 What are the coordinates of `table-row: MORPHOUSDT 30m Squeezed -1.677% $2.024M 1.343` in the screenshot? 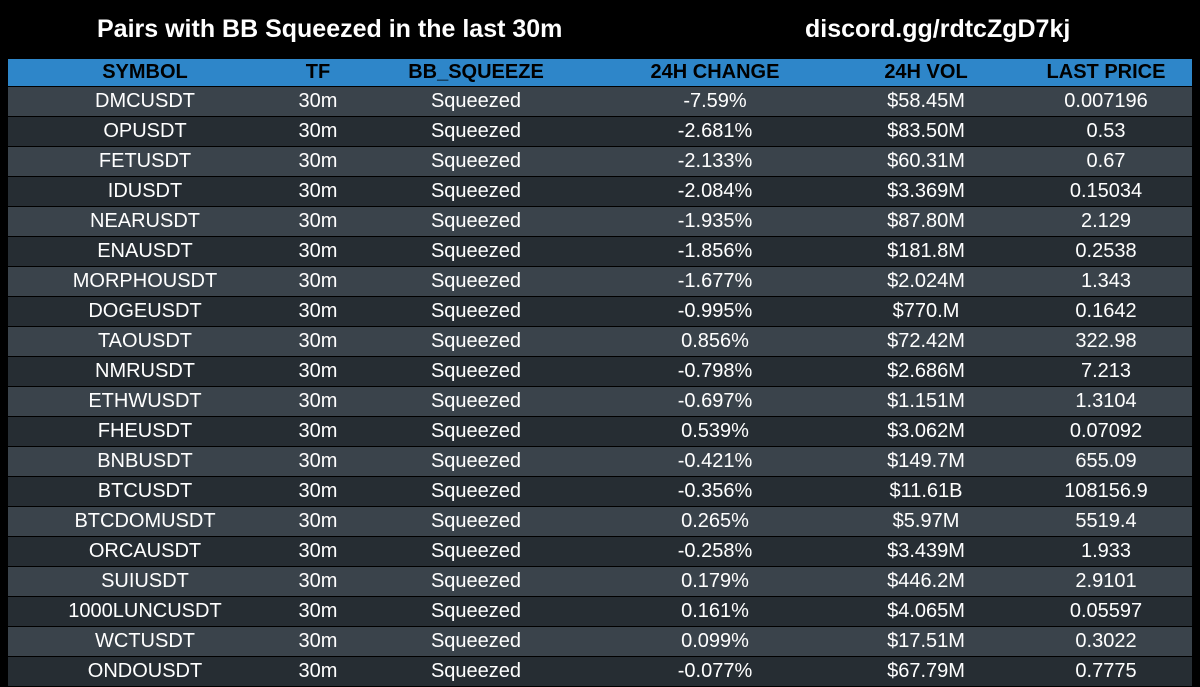 It's located at (600, 282).